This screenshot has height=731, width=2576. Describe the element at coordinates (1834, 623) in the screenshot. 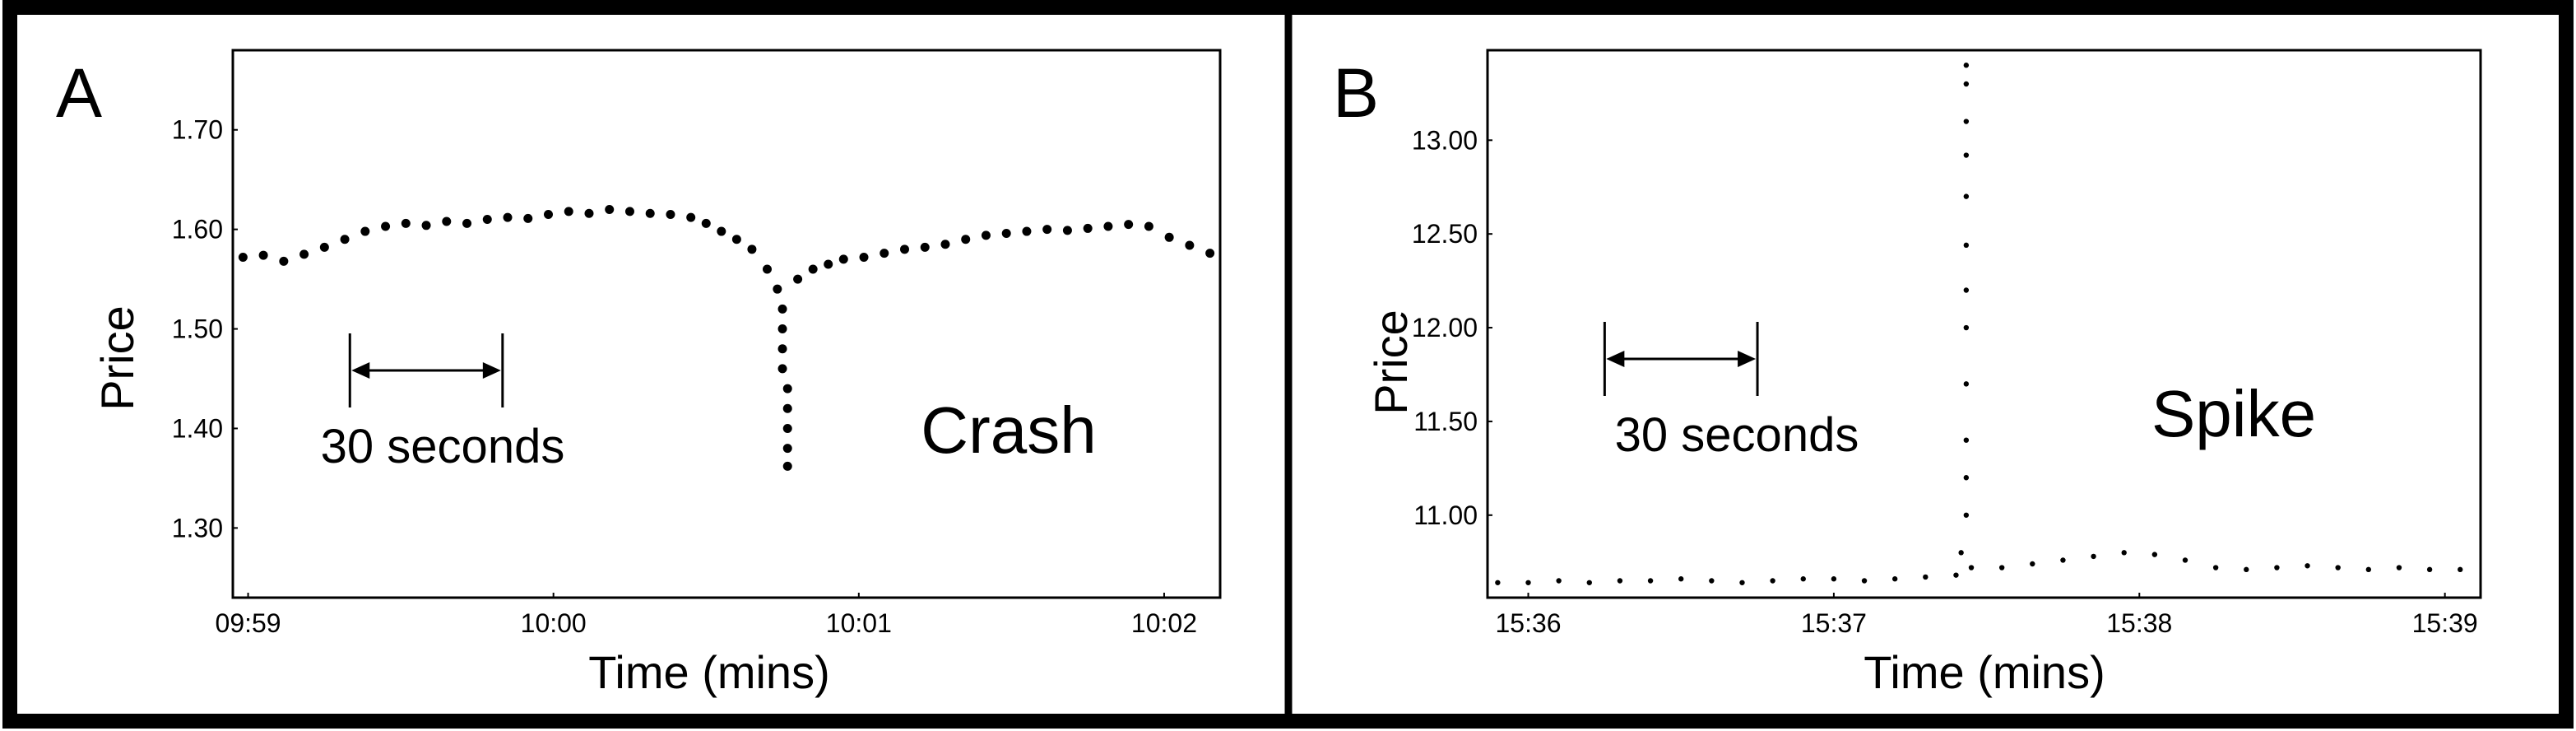

I see `x-tick-label: 15:37` at that location.